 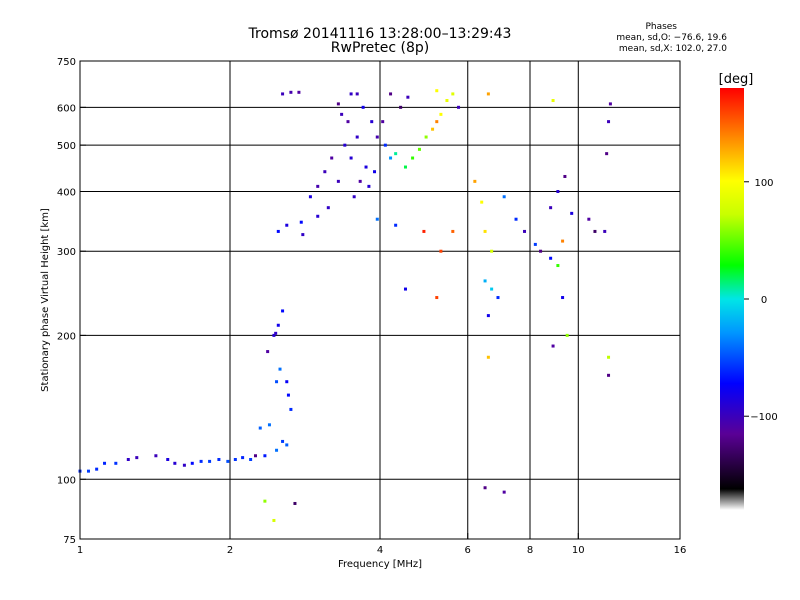 What do you see at coordinates (578, 550) in the screenshot?
I see `x-tick-label: 10` at bounding box center [578, 550].